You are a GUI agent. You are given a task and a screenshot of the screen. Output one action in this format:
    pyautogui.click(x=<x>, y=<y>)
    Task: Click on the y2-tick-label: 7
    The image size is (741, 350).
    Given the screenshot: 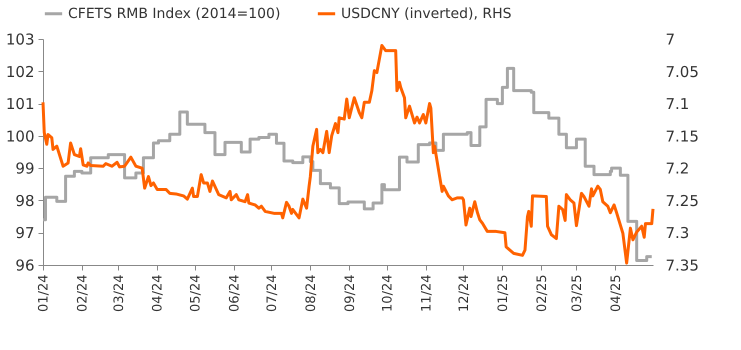 What is the action you would take?
    pyautogui.click(x=671, y=39)
    